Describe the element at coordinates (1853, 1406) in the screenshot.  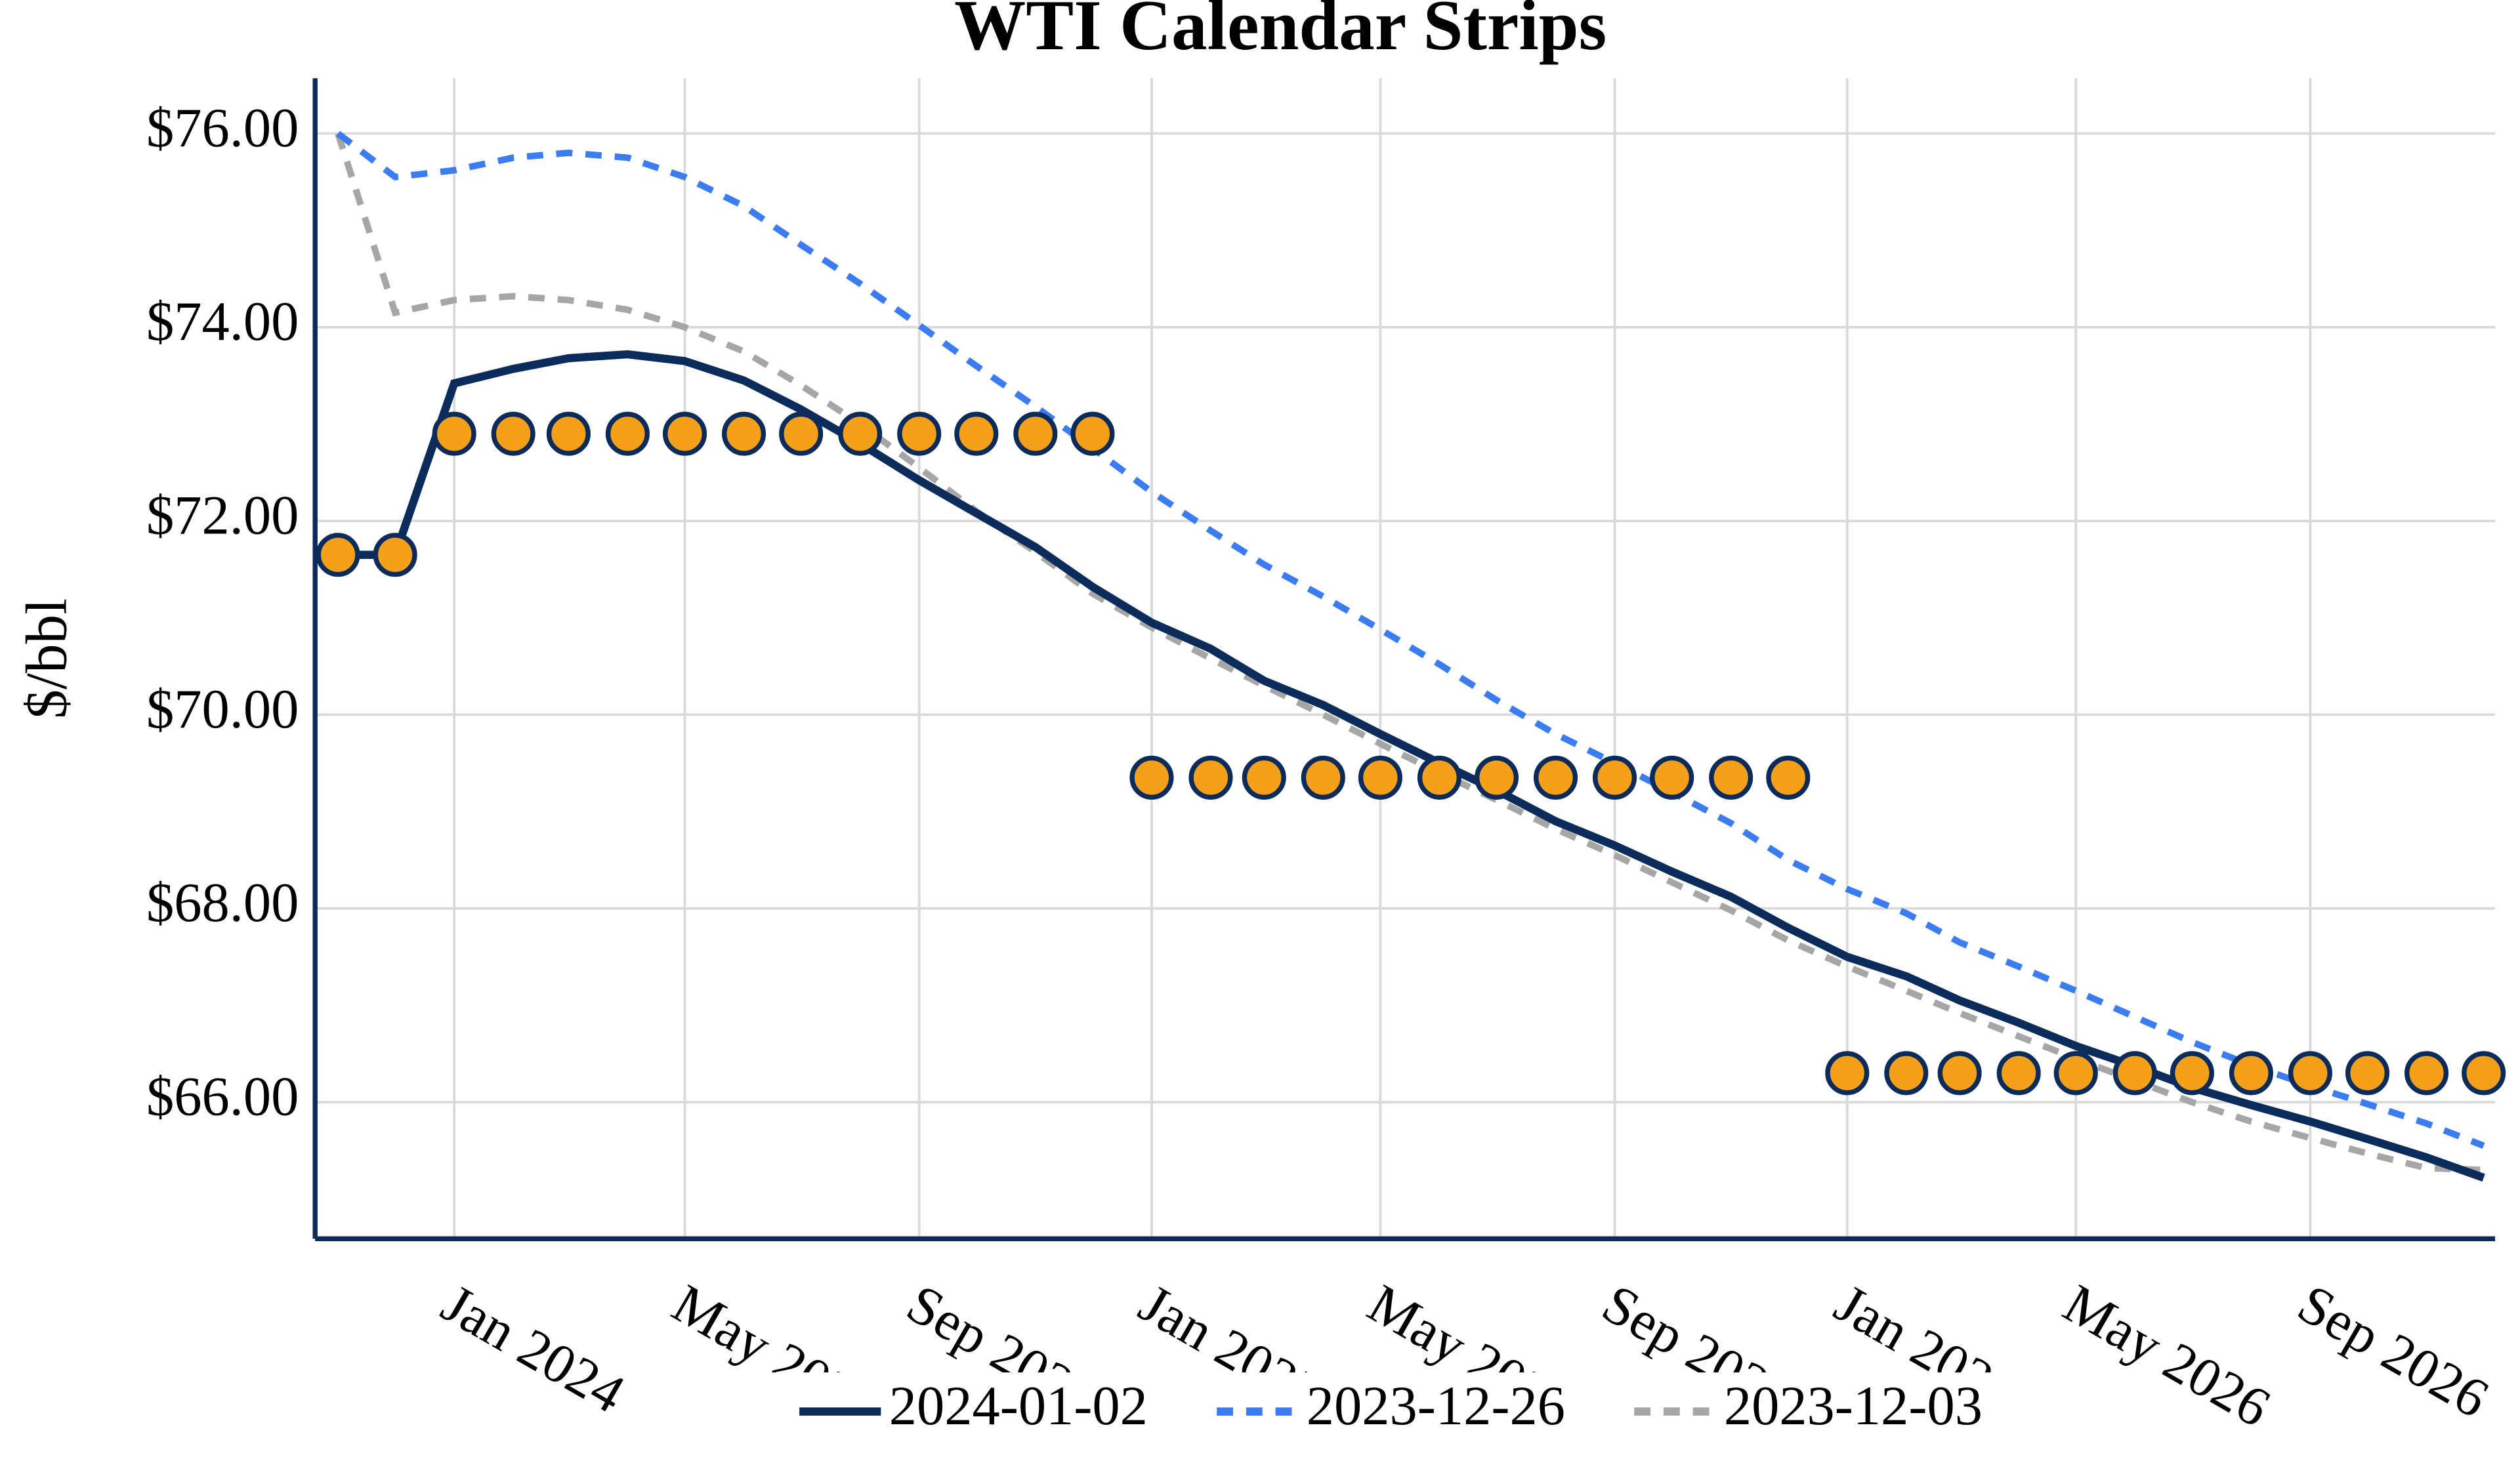
I see `legend-label: 2023-12-03` at that location.